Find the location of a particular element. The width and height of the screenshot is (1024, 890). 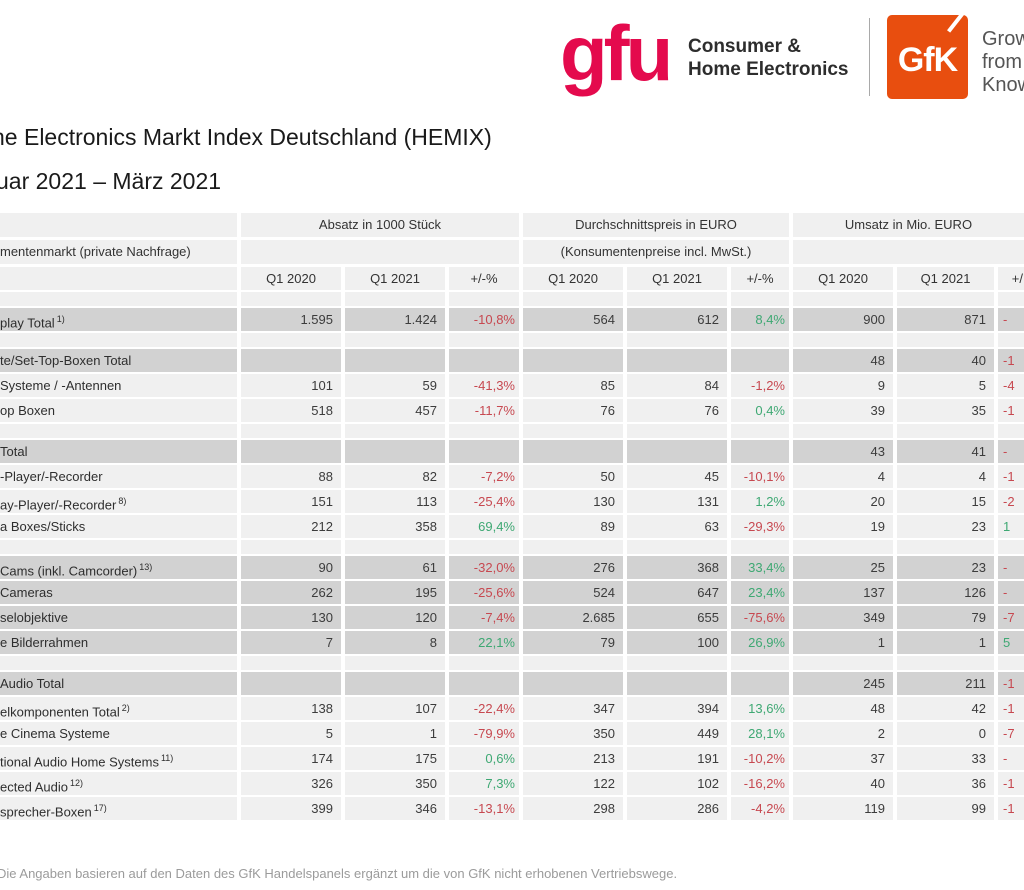

cell-u1: 137 is located at coordinates (843, 592).